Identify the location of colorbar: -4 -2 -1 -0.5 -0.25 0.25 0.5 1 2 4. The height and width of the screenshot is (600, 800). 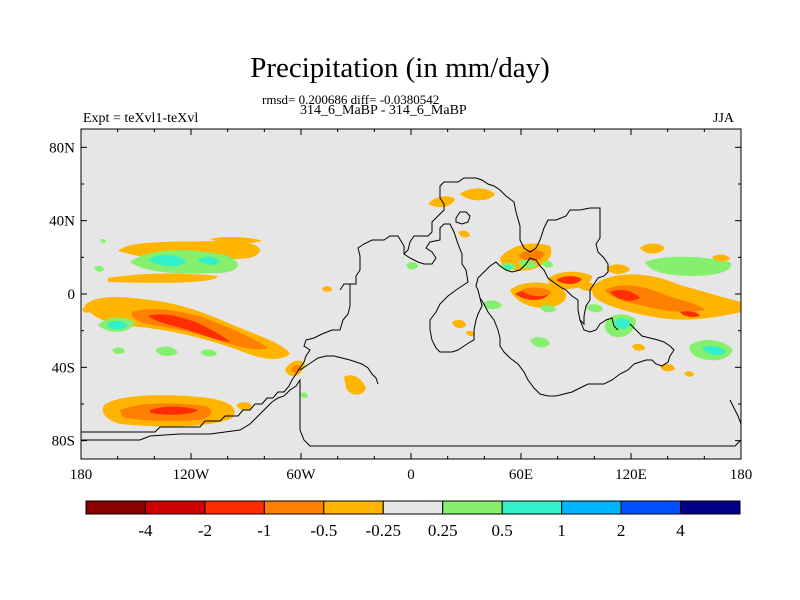
(413, 520).